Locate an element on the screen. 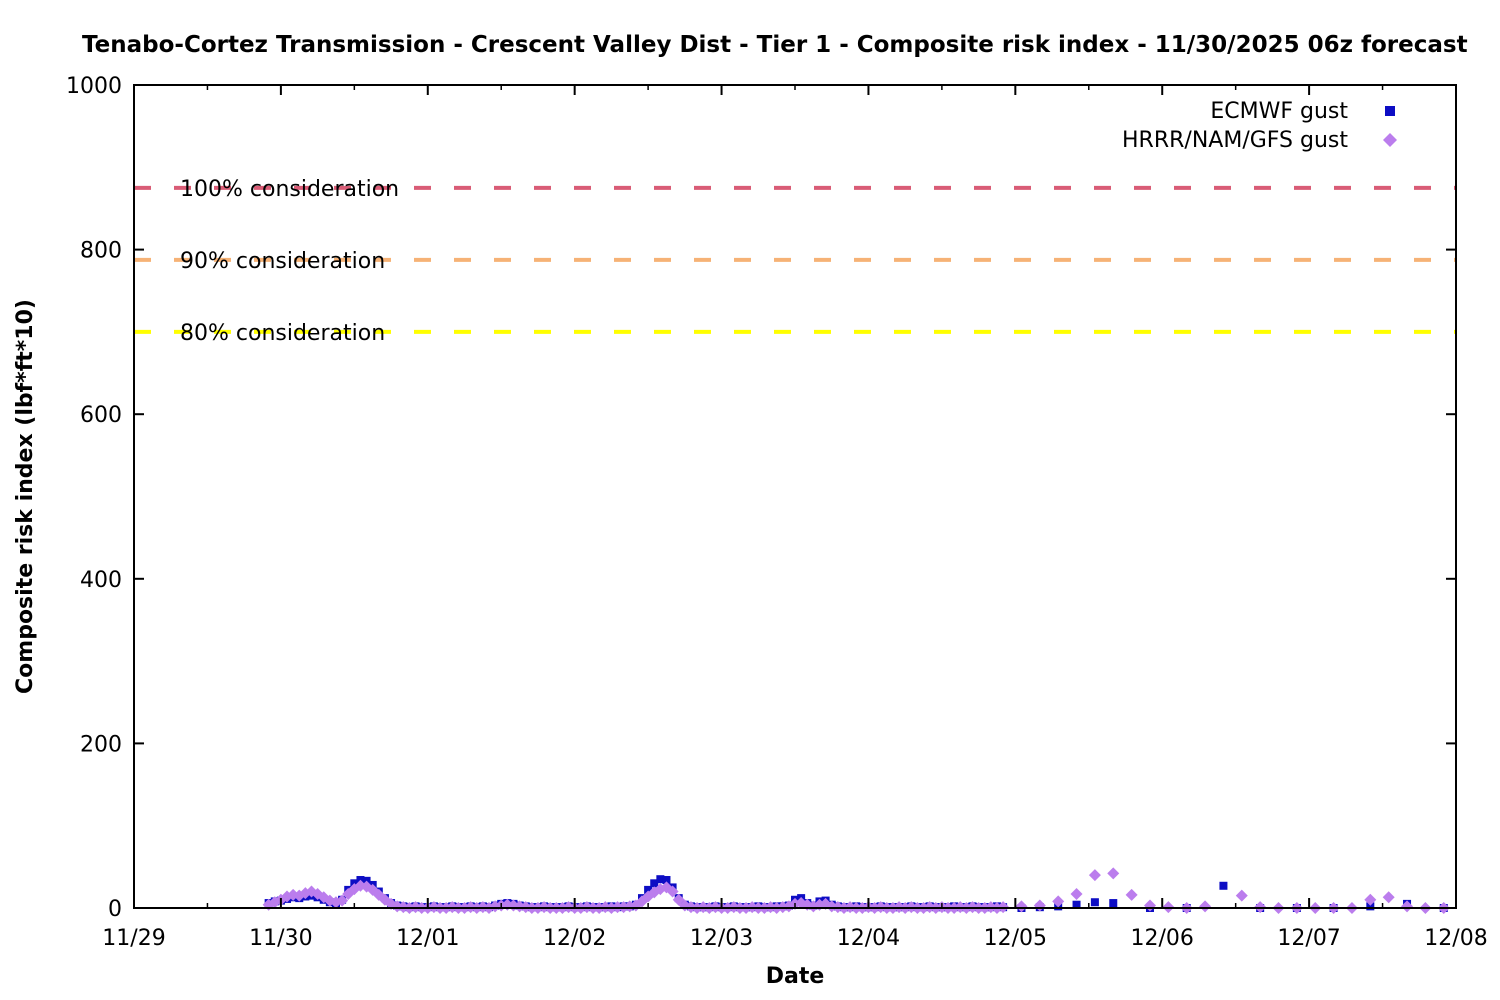 The image size is (1500, 1000). y-axis-title: Composite risk index (lbf*ft*10) is located at coordinates (25, 496).